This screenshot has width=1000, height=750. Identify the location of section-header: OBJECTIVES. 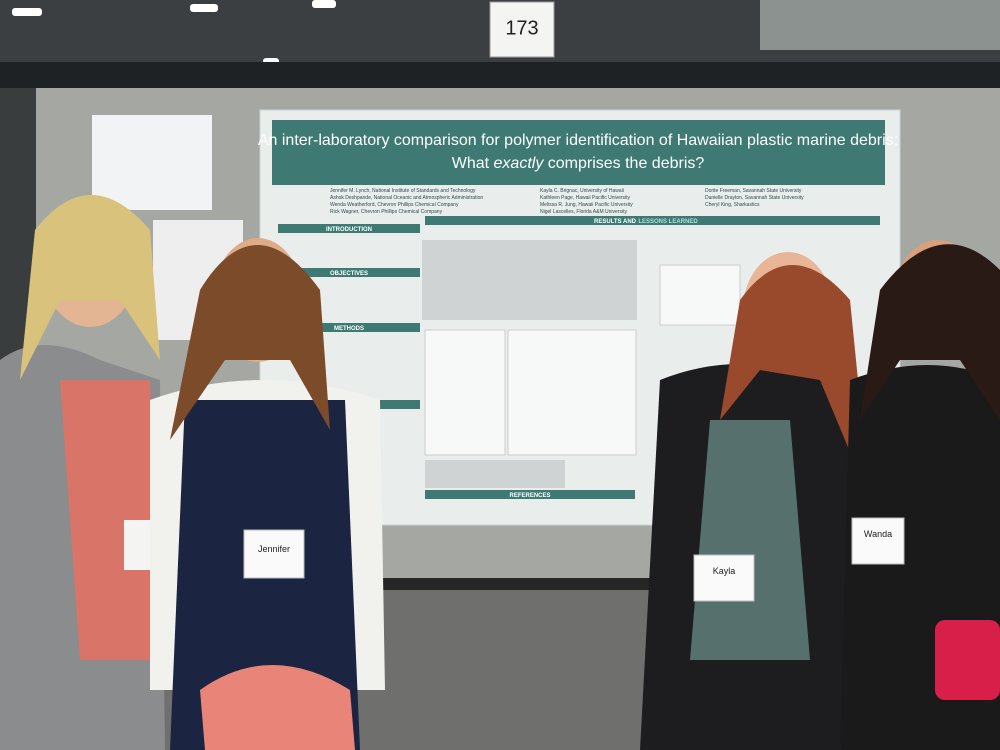
(349, 274).